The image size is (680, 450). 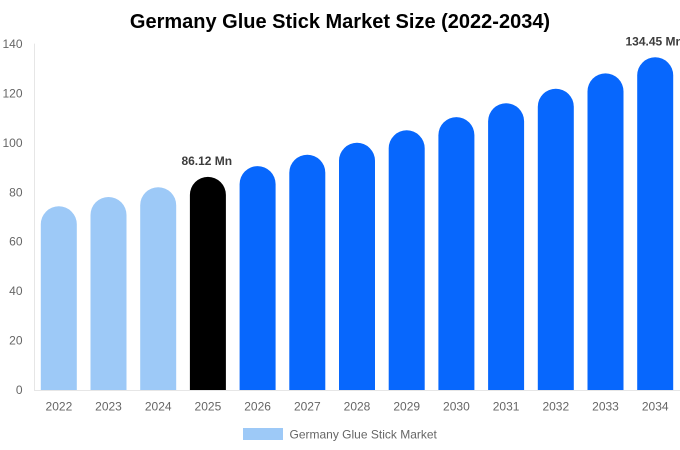 What do you see at coordinates (653, 41) in the screenshot?
I see `svg-text: 134.45 Mn` at bounding box center [653, 41].